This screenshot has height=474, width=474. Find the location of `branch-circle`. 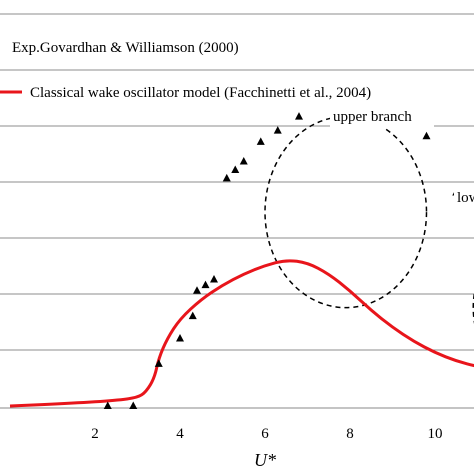

branch-circle is located at coordinates (346, 212).